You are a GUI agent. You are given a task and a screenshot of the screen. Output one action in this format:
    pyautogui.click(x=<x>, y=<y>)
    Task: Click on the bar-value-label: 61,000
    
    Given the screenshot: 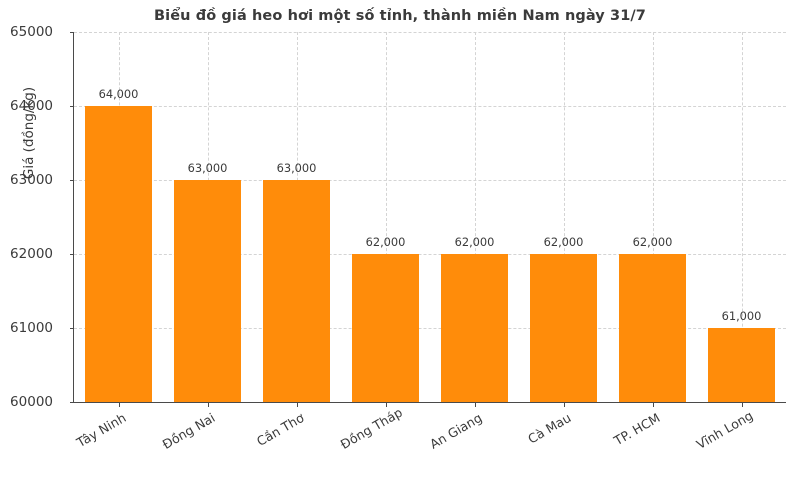 What is the action you would take?
    pyautogui.click(x=741, y=316)
    